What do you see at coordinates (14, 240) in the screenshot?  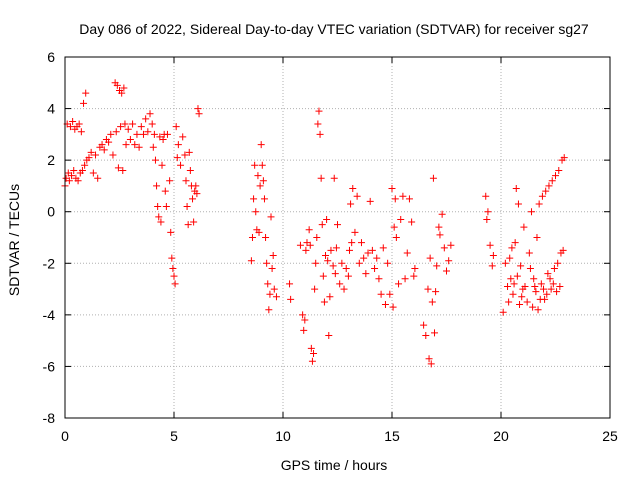 I see `y-axis-label: SDTVAR / TECUs` at bounding box center [14, 240].